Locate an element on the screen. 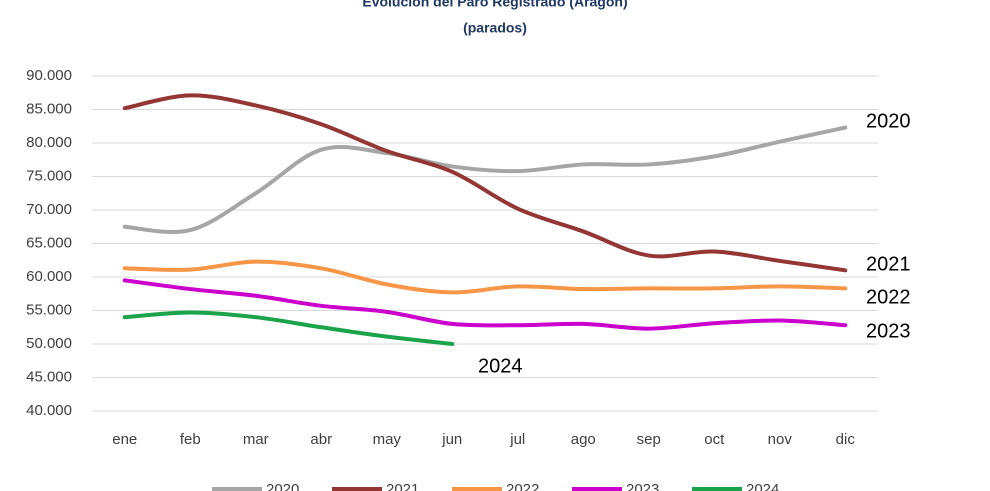  annotation: 2021 is located at coordinates (888, 264).